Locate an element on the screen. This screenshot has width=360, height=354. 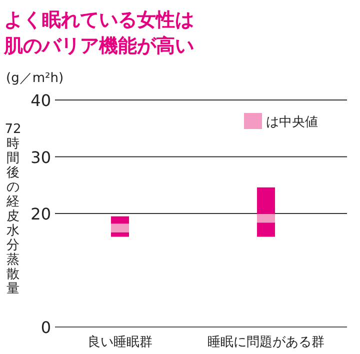
text: 72時間後の経皮水分蒸散量 is located at coordinates (13, 209).